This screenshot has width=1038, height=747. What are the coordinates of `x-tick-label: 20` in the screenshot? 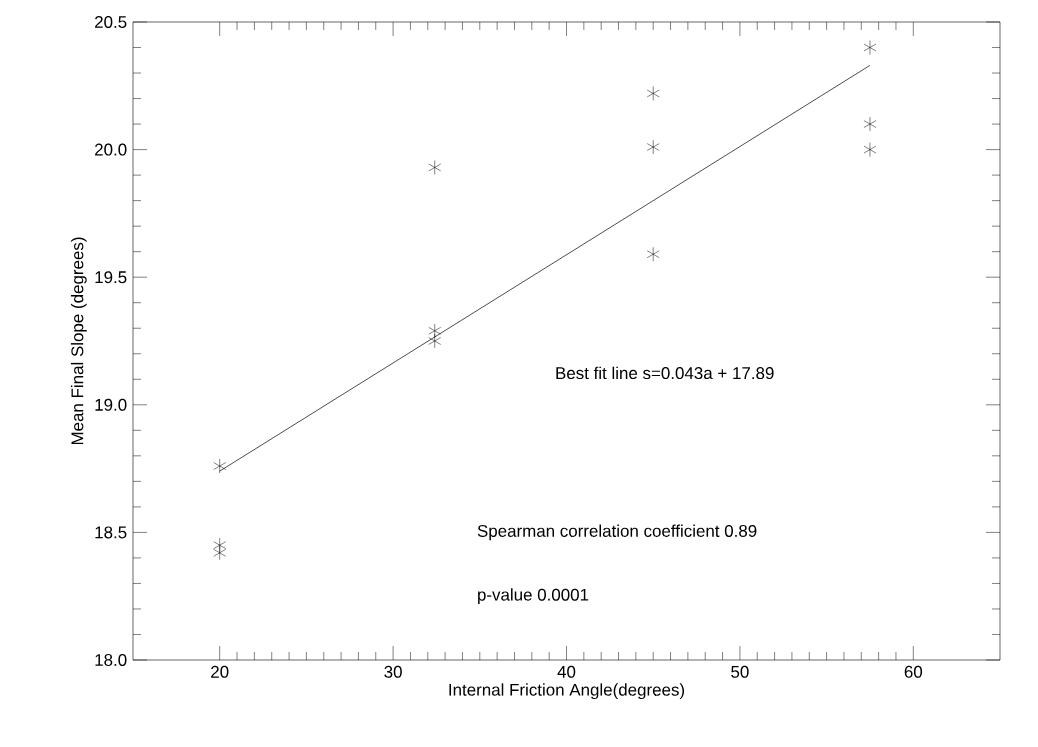 It's located at (220, 671).